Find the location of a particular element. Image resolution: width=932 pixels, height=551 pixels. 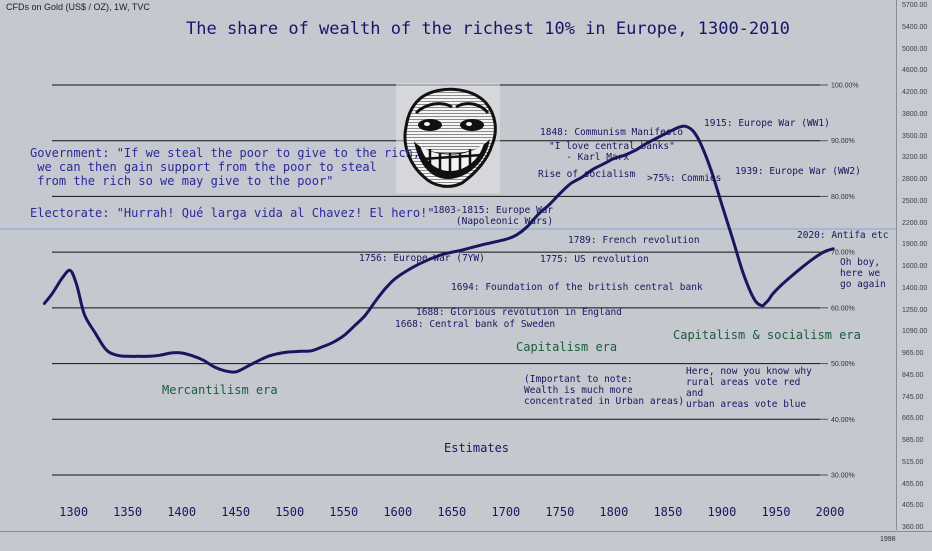

price-scale-label: 5400.00 is located at coordinates (915, 27).